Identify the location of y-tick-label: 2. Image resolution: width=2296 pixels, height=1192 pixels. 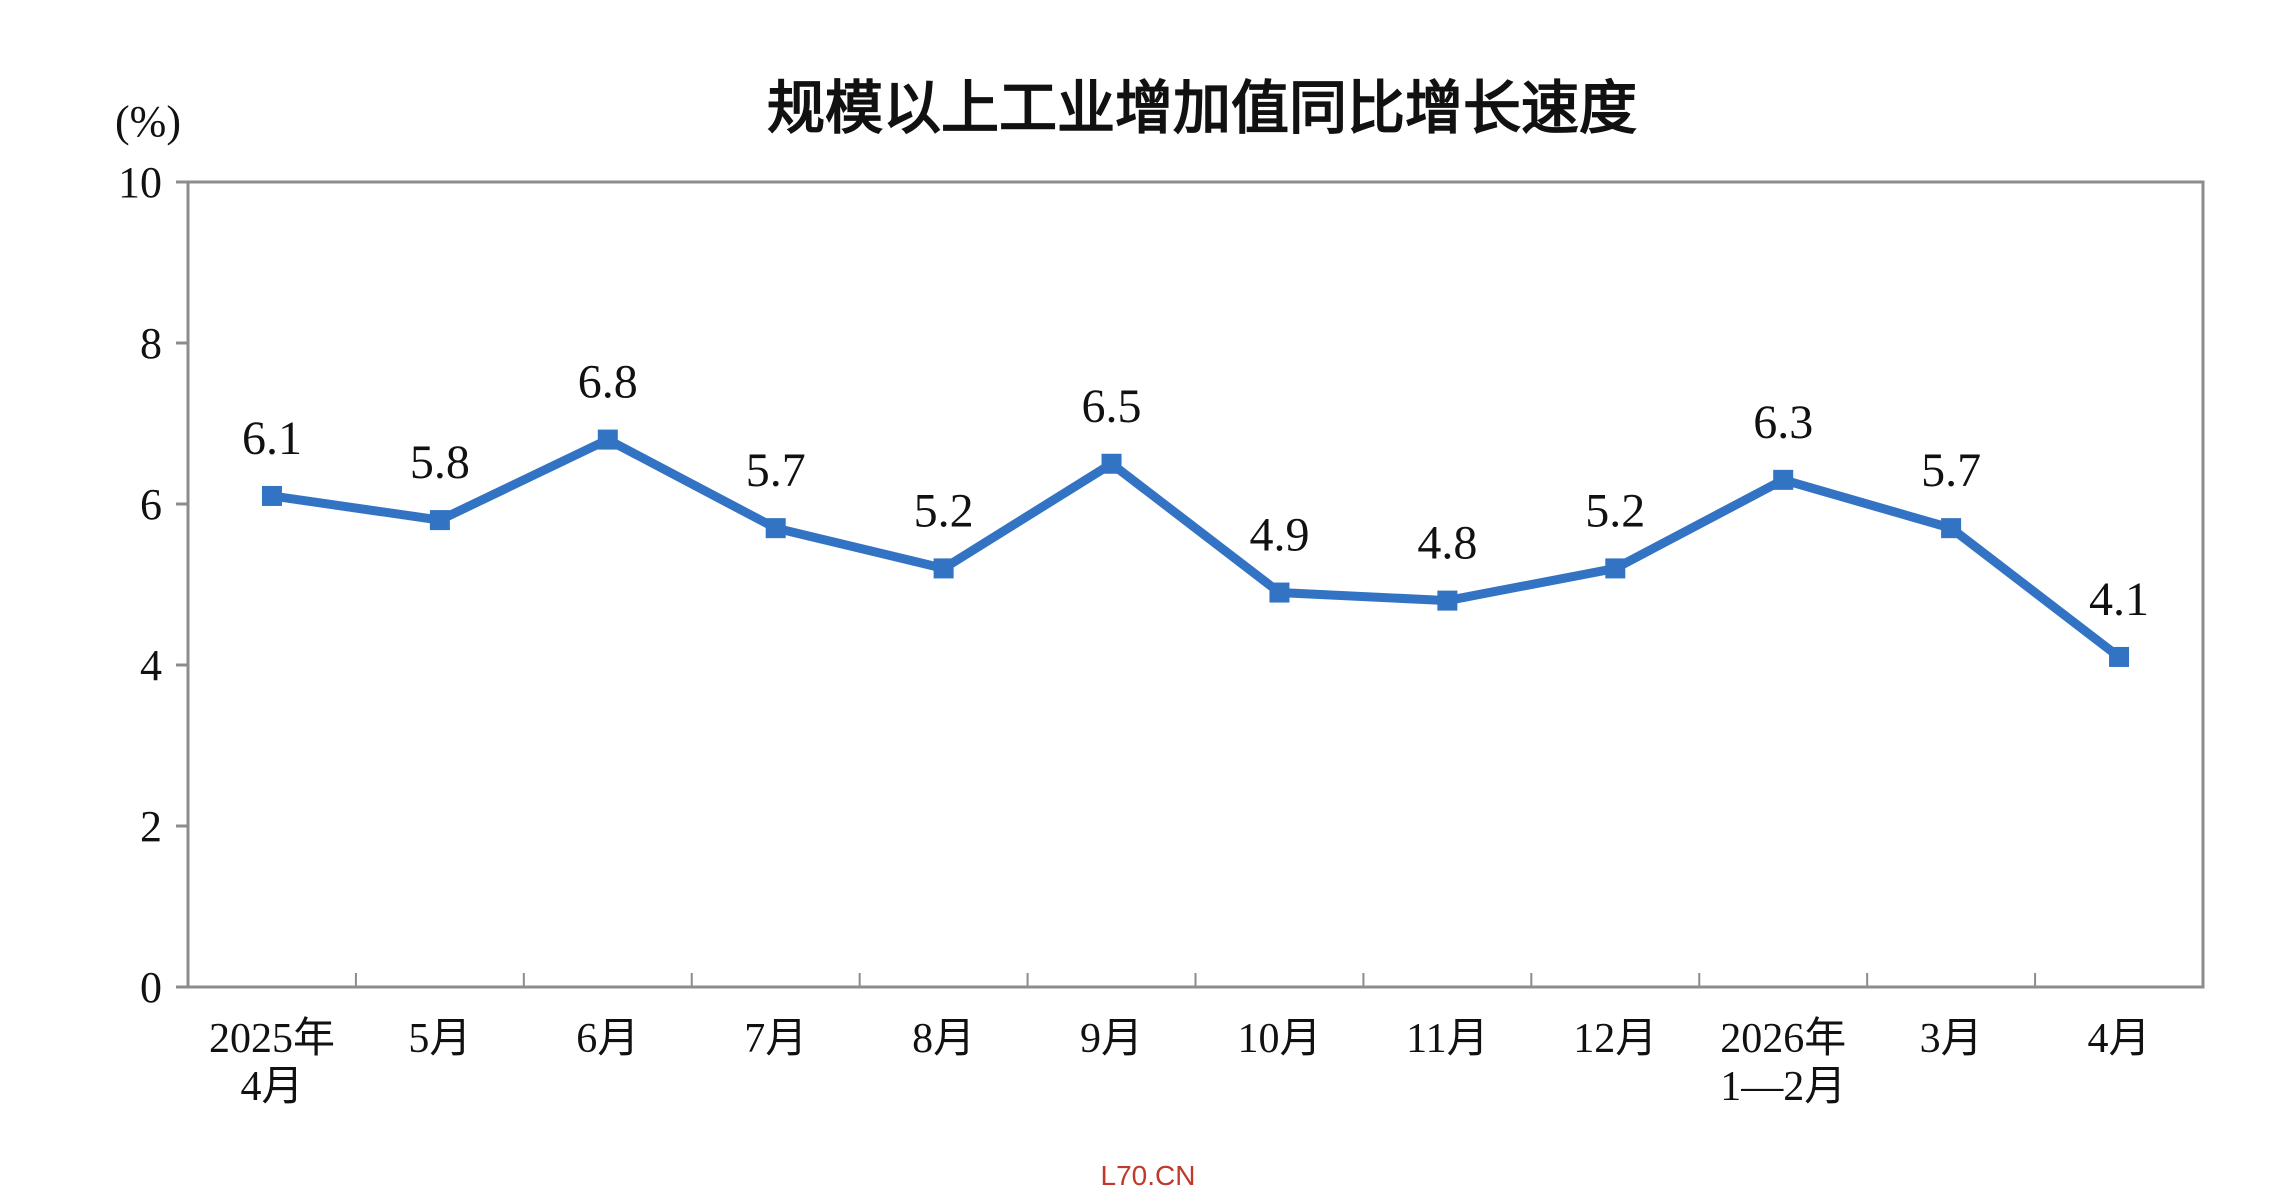
(151, 826).